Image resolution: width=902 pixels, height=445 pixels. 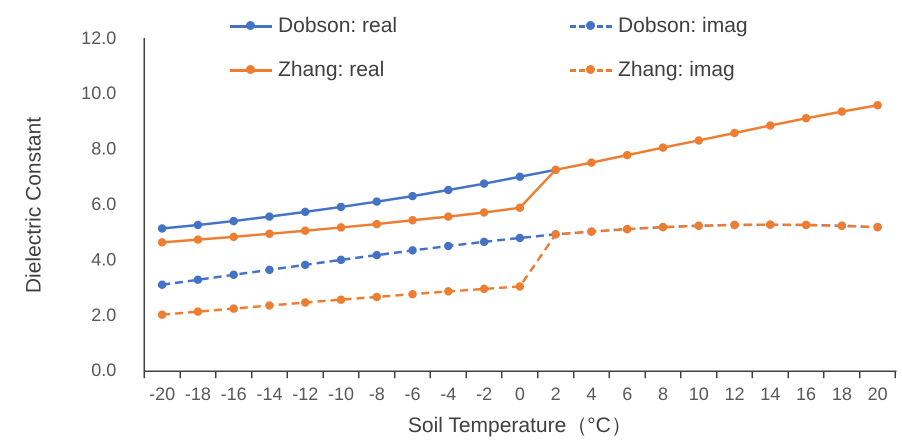 What do you see at coordinates (734, 394) in the screenshot?
I see `x-tick-label: 12` at bounding box center [734, 394].